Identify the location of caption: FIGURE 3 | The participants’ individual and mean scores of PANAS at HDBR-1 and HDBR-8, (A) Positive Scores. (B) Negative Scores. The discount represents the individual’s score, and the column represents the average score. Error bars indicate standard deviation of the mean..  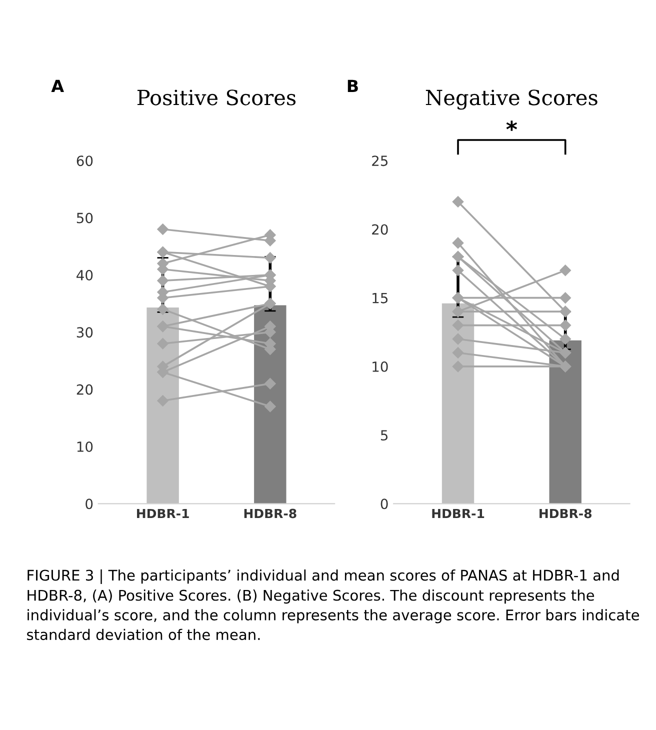
(333, 604).